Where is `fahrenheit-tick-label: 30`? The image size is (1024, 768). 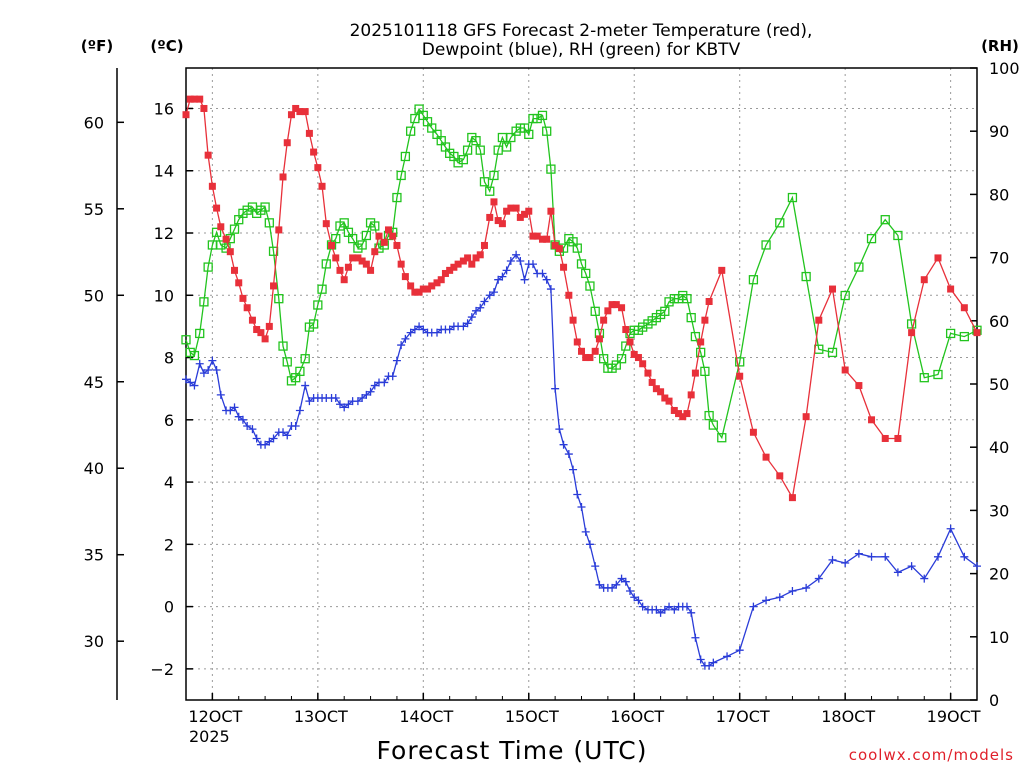 fahrenheit-tick-label: 30 is located at coordinates (94, 641).